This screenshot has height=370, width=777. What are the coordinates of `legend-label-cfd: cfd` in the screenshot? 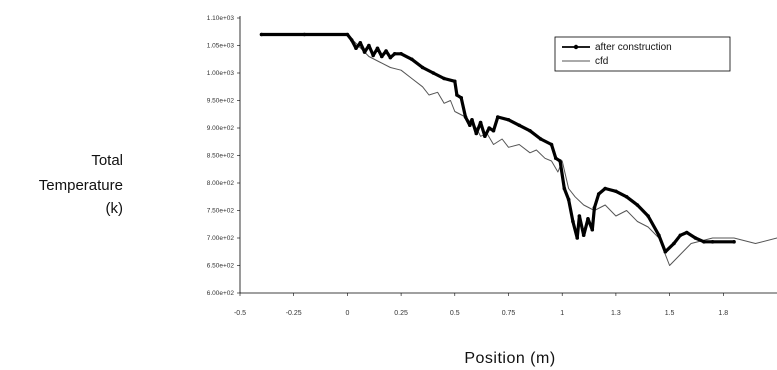 It's located at (601, 61).